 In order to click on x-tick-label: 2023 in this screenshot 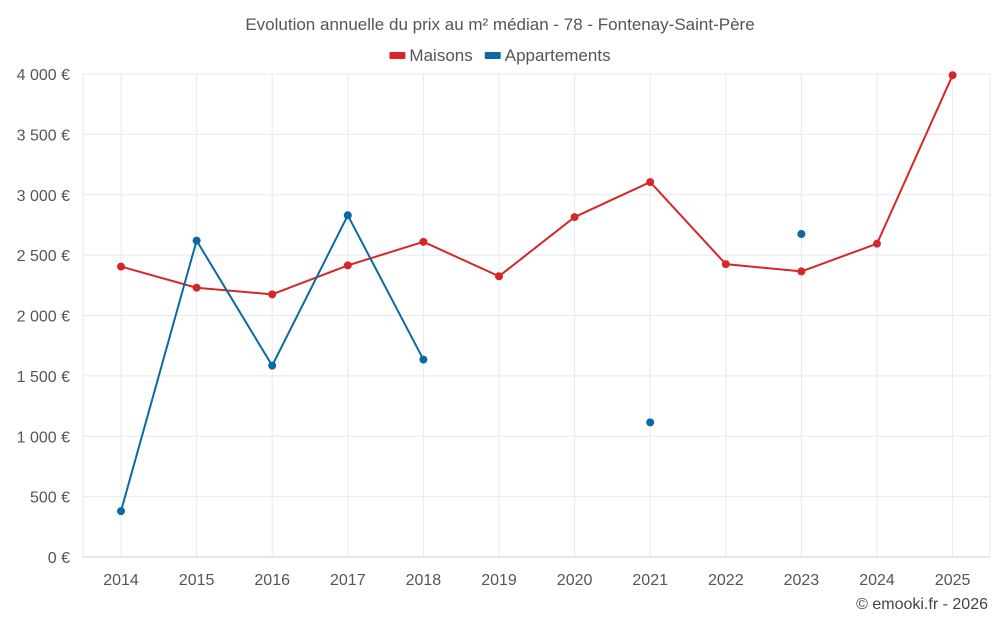, I will do `click(802, 580)`.